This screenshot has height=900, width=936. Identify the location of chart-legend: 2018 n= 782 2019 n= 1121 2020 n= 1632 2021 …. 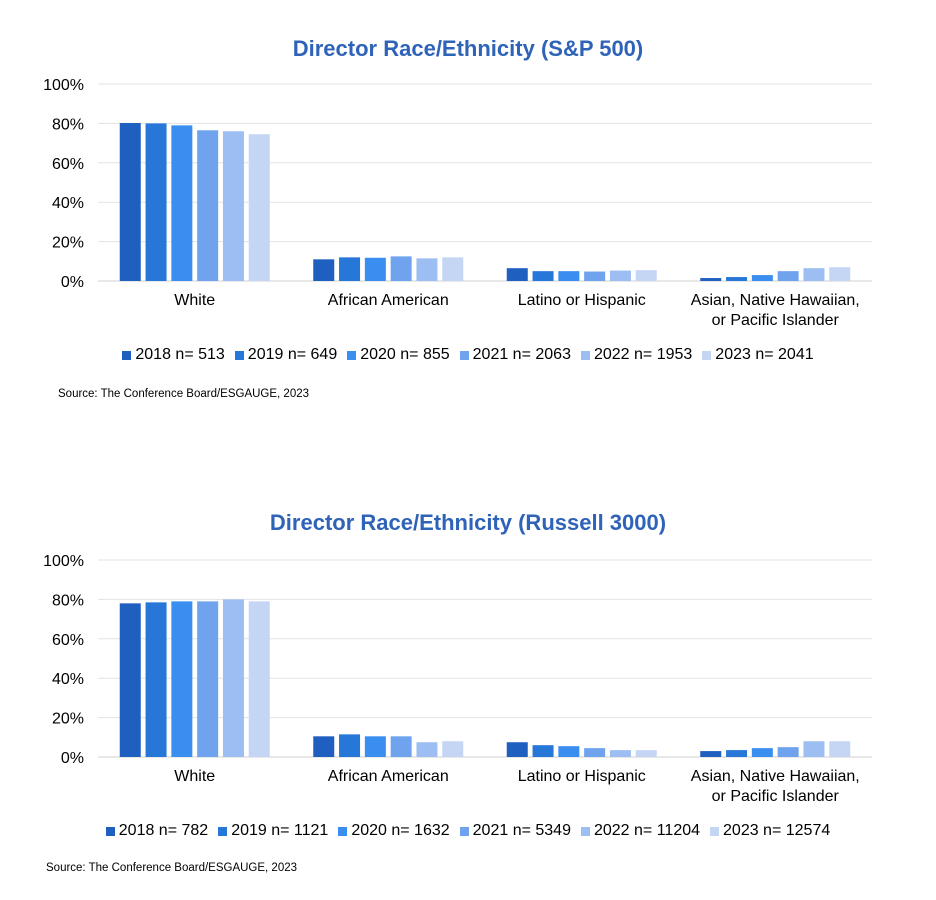
(468, 831).